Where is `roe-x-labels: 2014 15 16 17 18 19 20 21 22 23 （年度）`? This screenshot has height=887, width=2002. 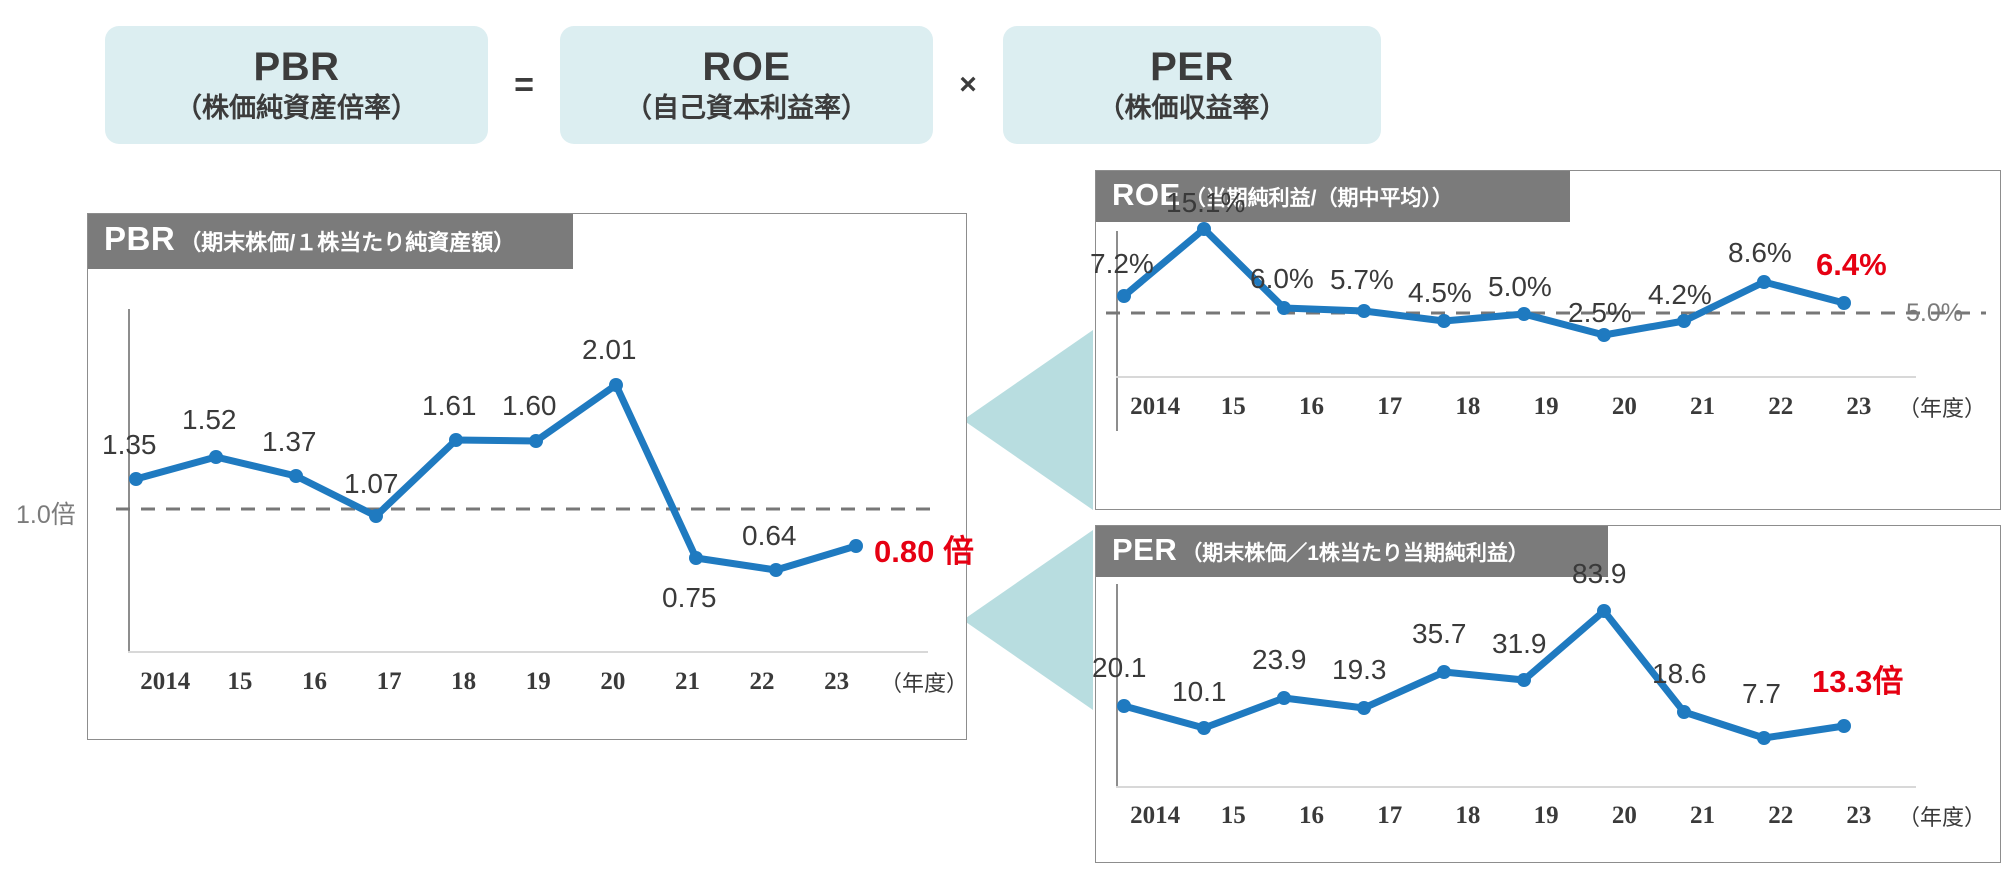
roe-x-labels: 2014 15 16 17 18 19 20 21 22 23 （年度） is located at coordinates (1551, 407).